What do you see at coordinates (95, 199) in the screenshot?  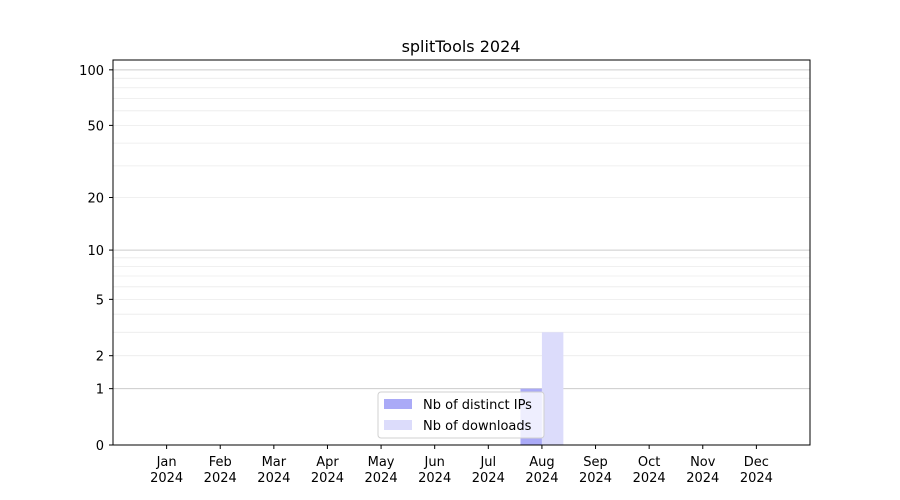 I see `y-tick-label: 20` at bounding box center [95, 199].